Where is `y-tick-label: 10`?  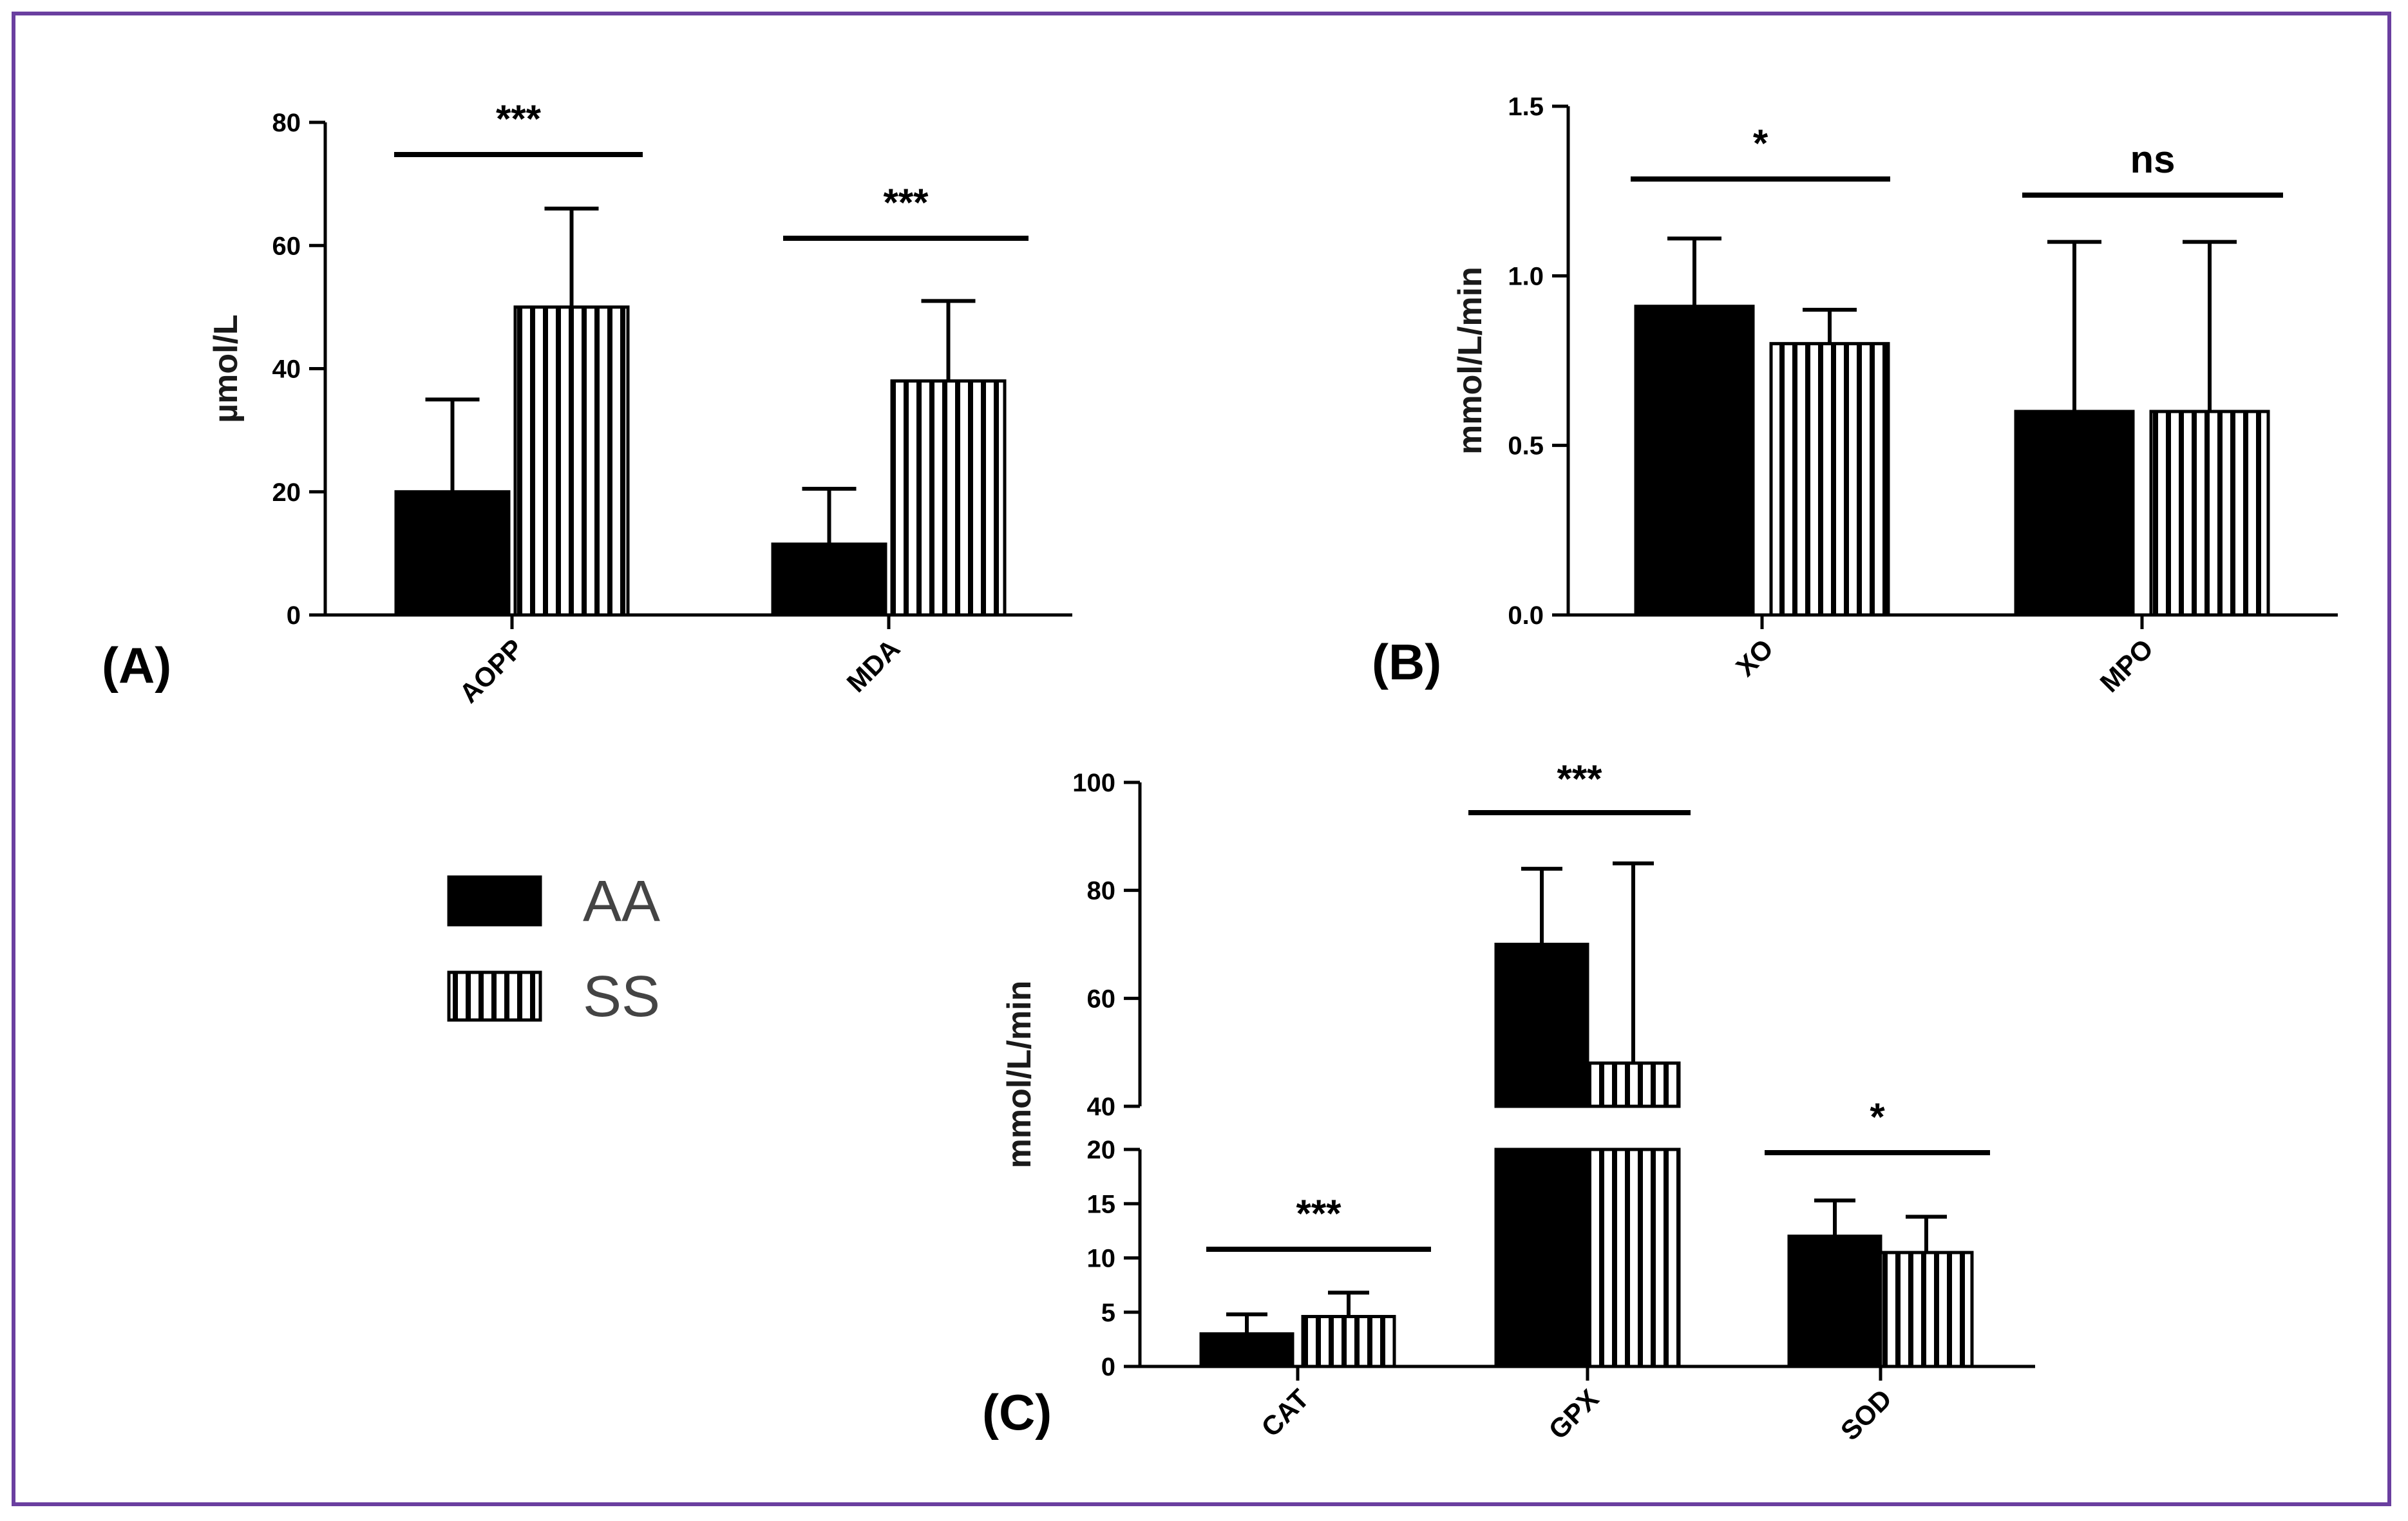
y-tick-label: 10 is located at coordinates (1101, 1259).